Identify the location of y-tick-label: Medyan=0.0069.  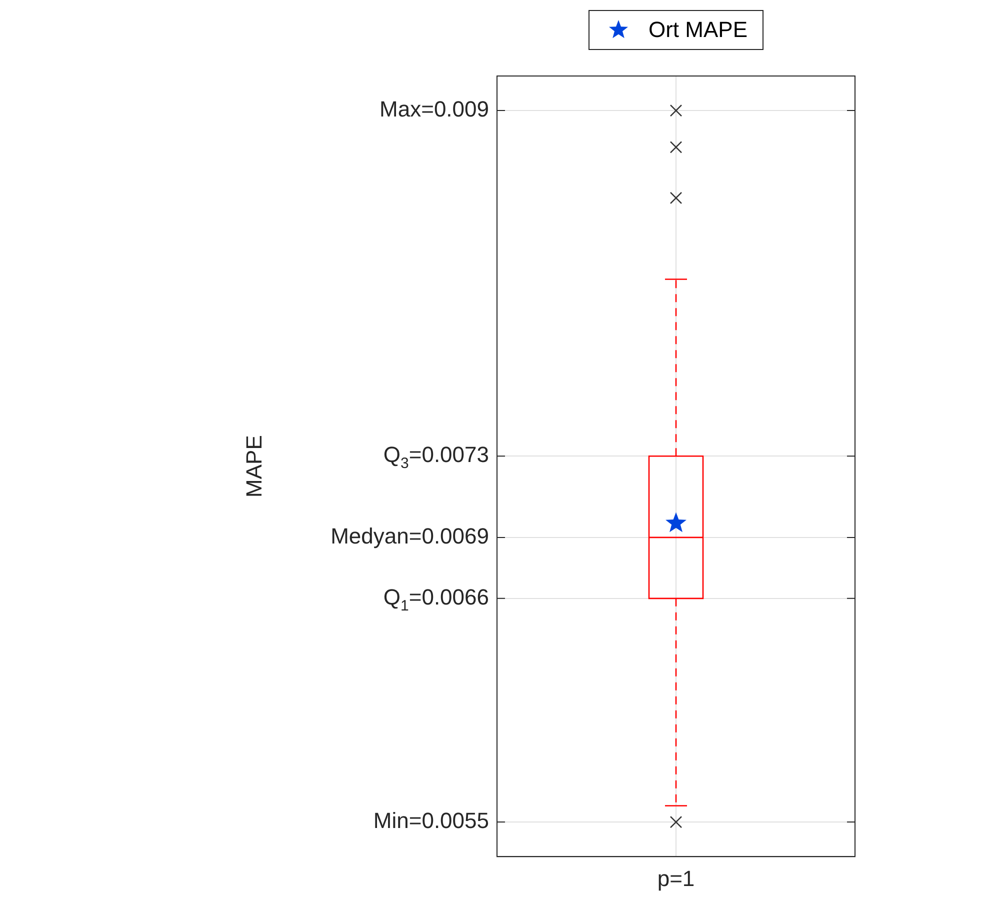
(409, 536).